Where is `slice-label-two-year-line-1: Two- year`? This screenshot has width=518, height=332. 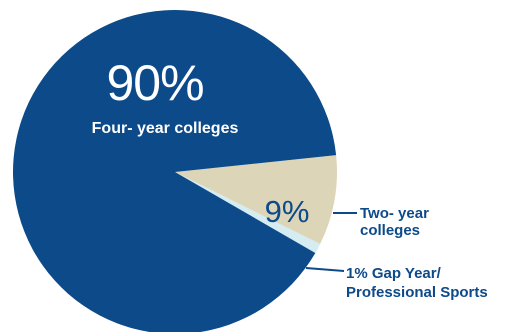 slice-label-two-year-line-1: Two- year is located at coordinates (394, 213).